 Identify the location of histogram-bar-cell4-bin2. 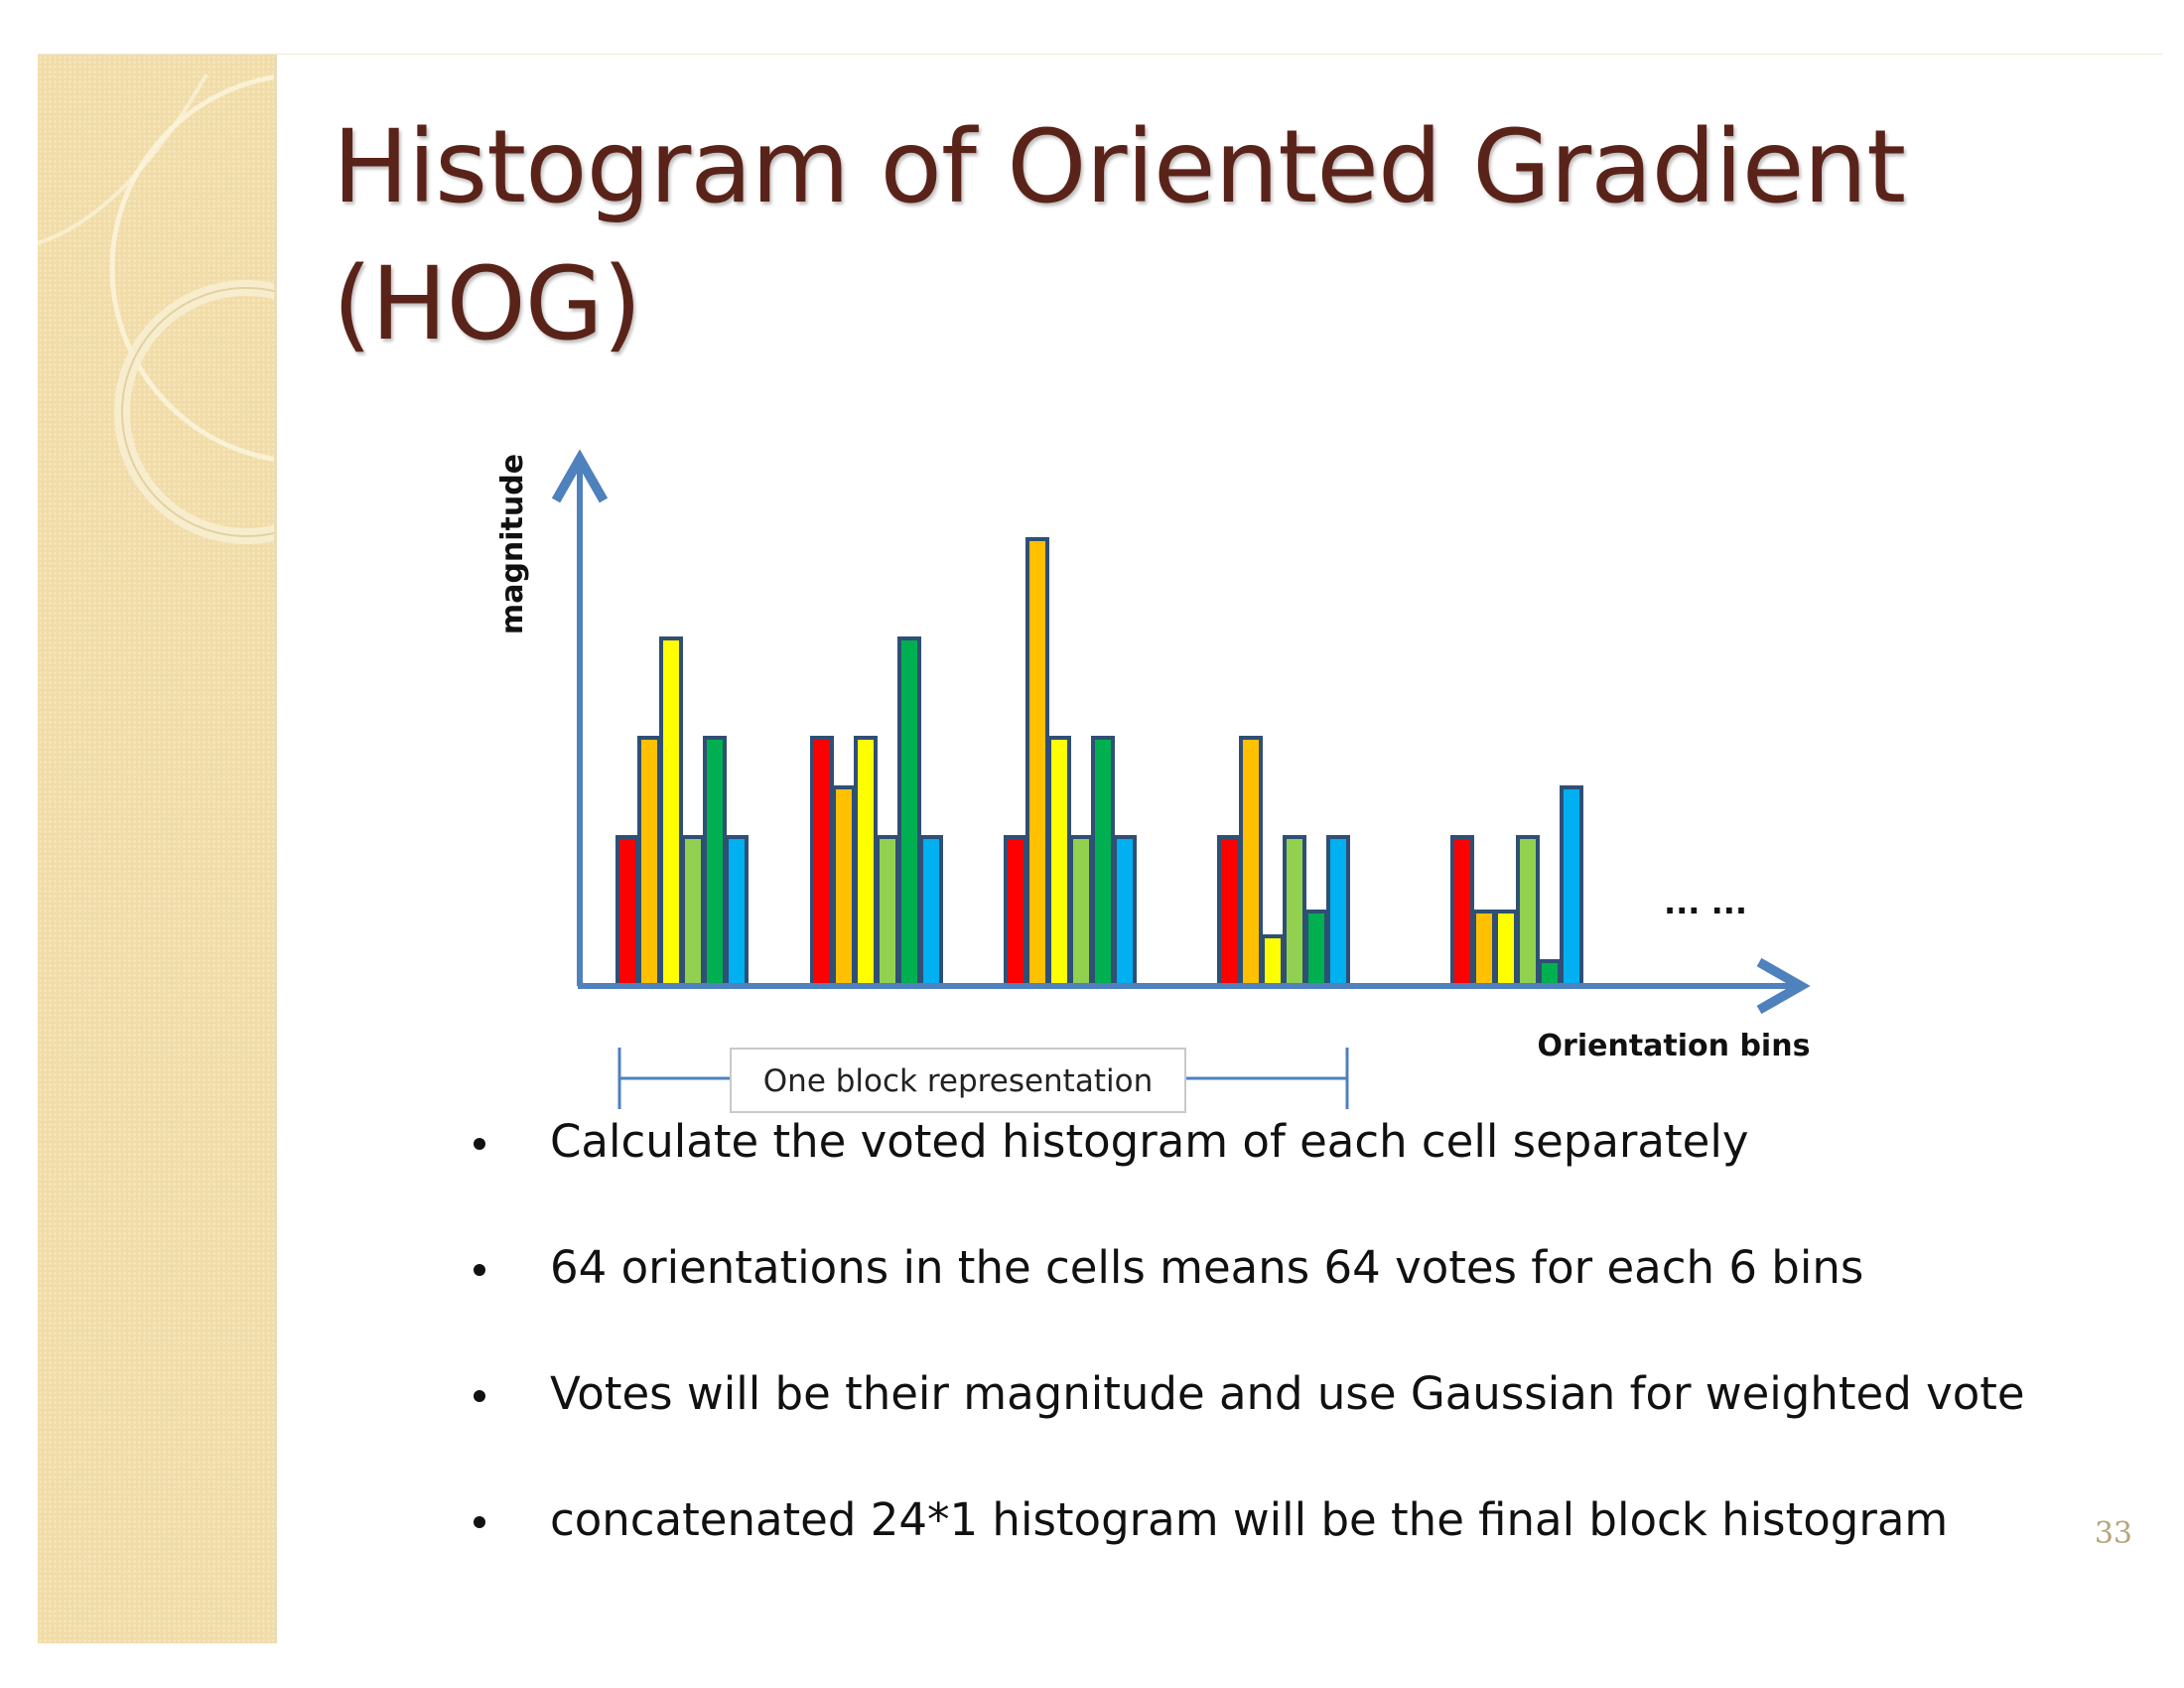
(1251, 862).